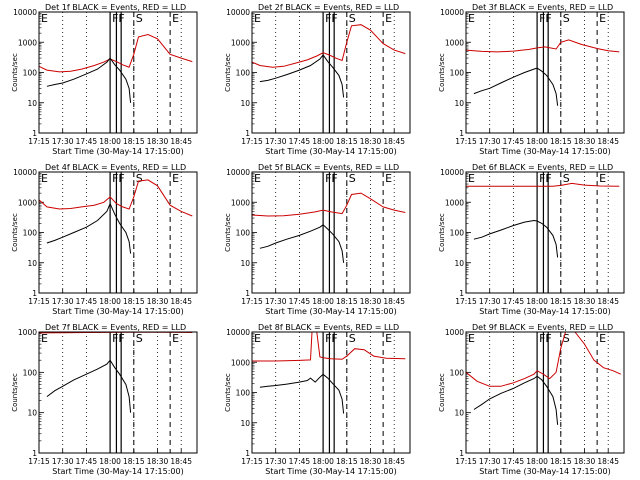 The image size is (640, 480). Describe the element at coordinates (328, 167) in the screenshot. I see `chart-title: Det 5f BLACK = Events, RED = LLD` at that location.